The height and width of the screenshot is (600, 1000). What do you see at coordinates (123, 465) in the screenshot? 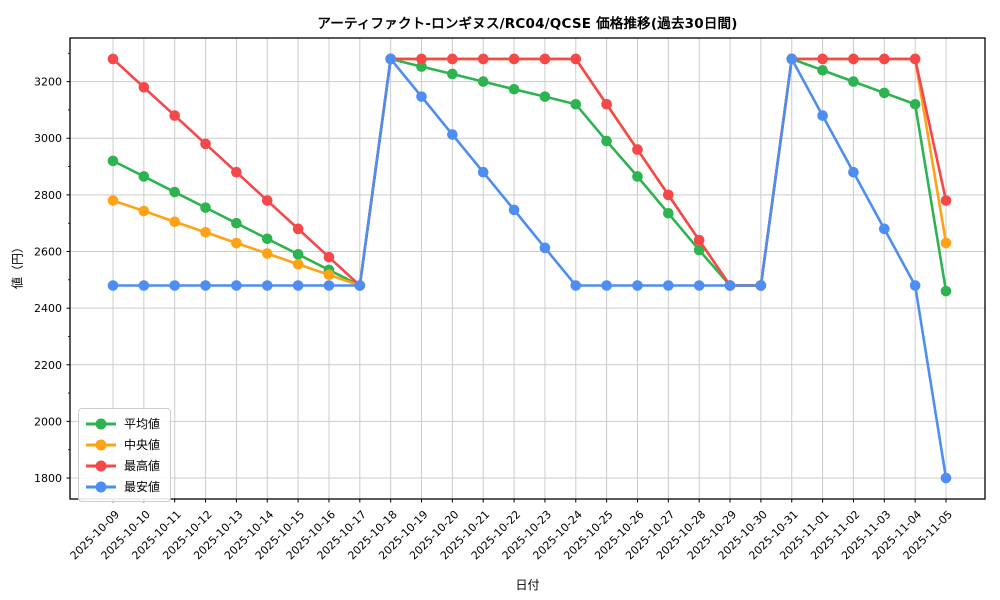
I see `legend-item-max: 最高値` at bounding box center [123, 465].